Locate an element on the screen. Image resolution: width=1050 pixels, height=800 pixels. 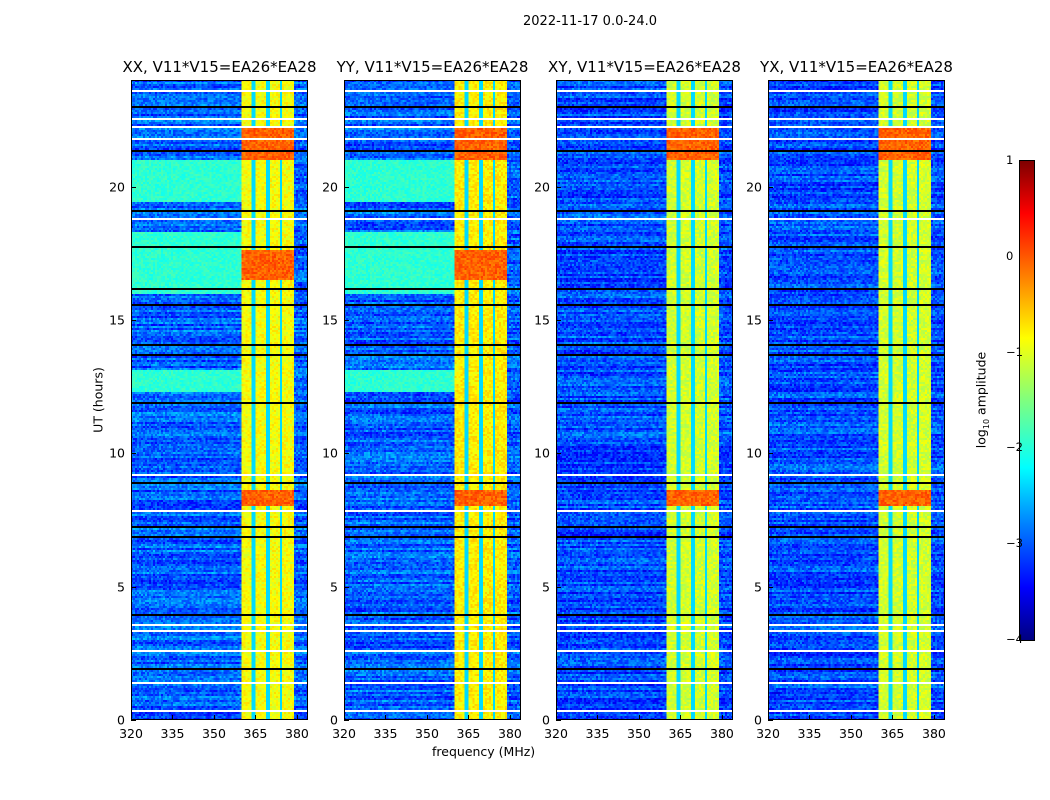
x-axis-label: frequency (MHz) is located at coordinates (484, 751).